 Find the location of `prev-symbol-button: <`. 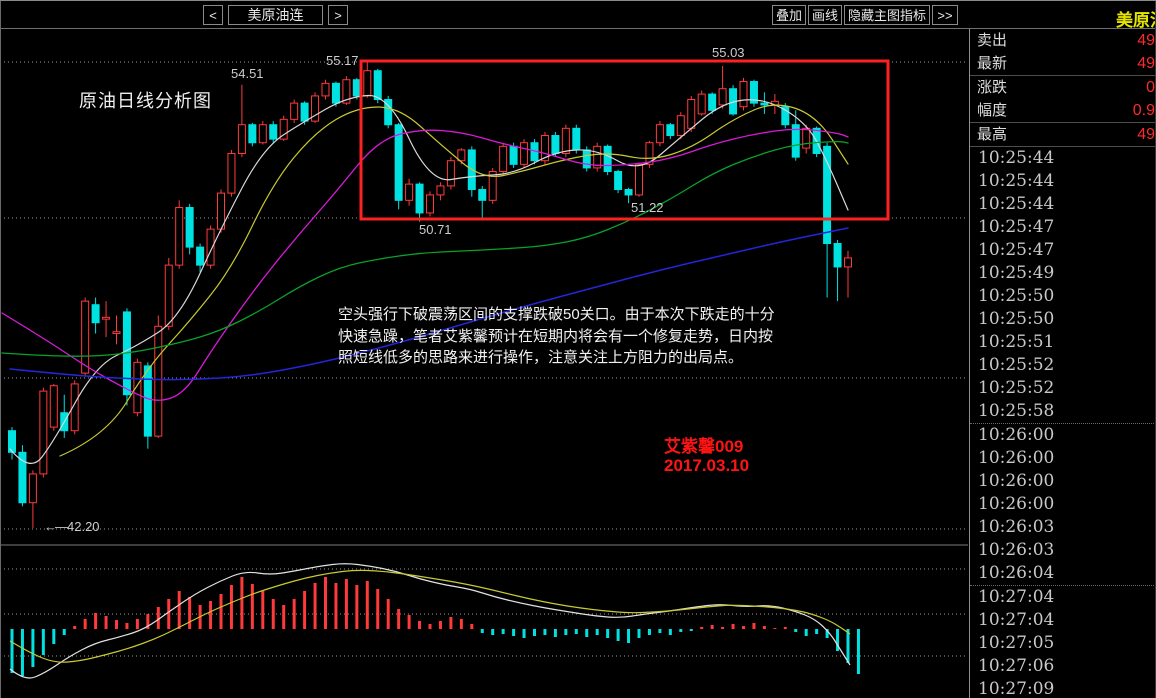

prev-symbol-button: < is located at coordinates (213, 15).